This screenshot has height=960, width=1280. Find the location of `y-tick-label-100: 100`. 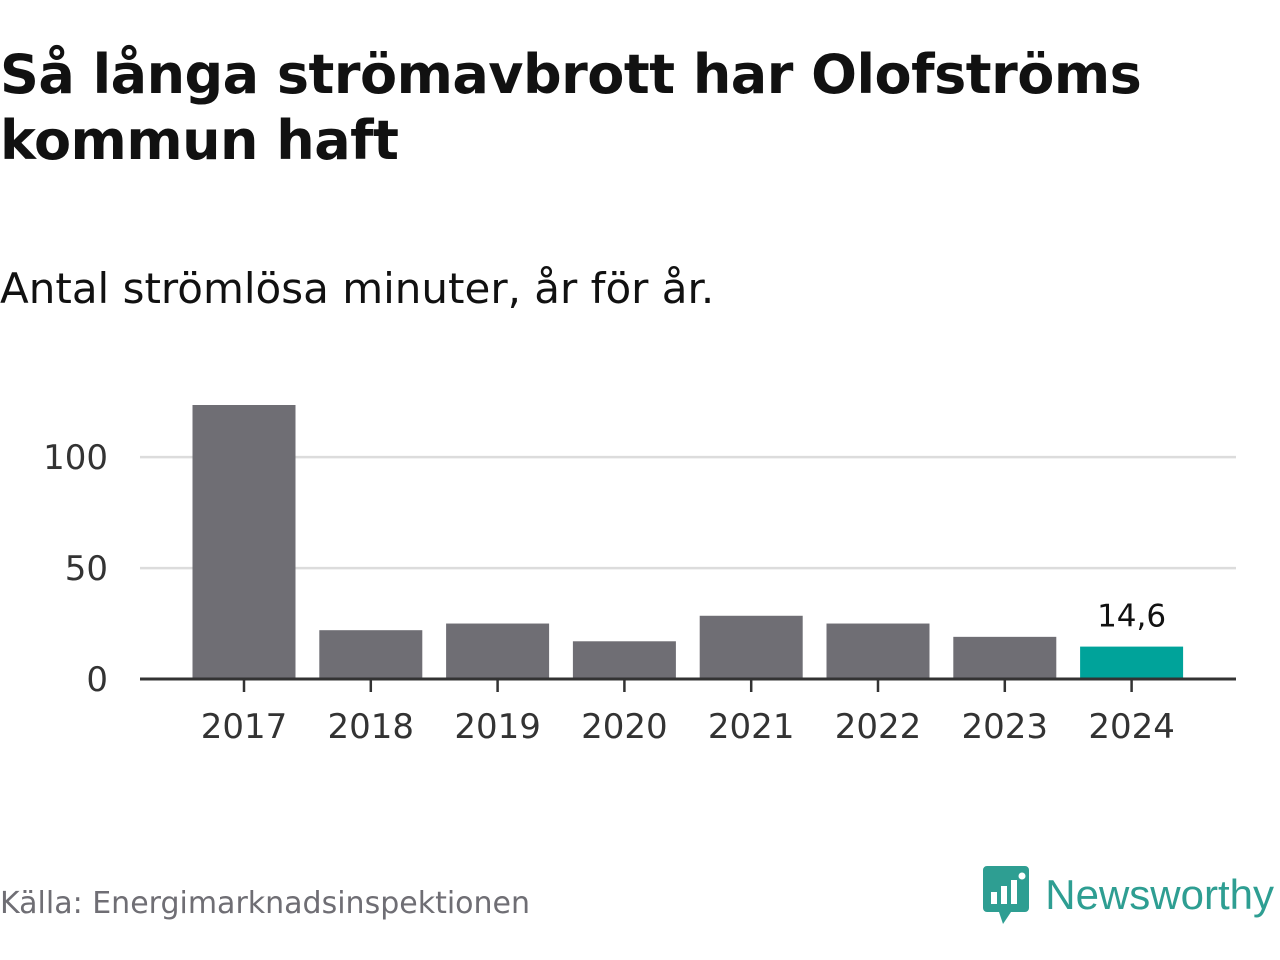

y-tick-label-100: 100 is located at coordinates (75, 458).